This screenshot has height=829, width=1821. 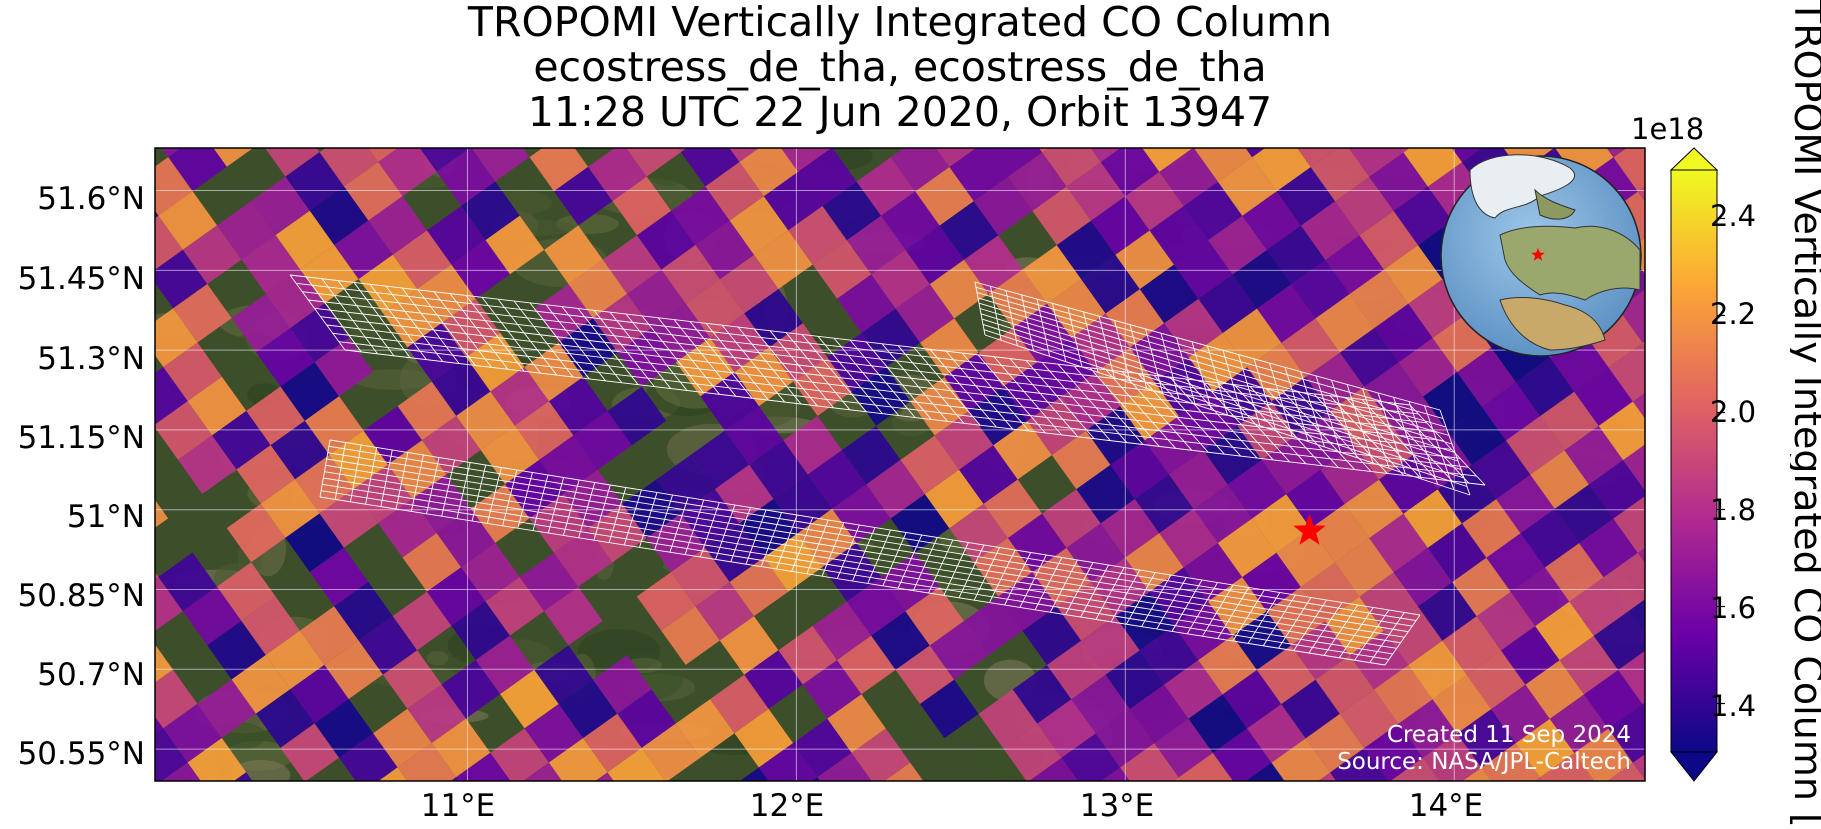 I want to click on source-credit-text: Source: NASA/JPL-Caltech, so click(x=1484, y=762).